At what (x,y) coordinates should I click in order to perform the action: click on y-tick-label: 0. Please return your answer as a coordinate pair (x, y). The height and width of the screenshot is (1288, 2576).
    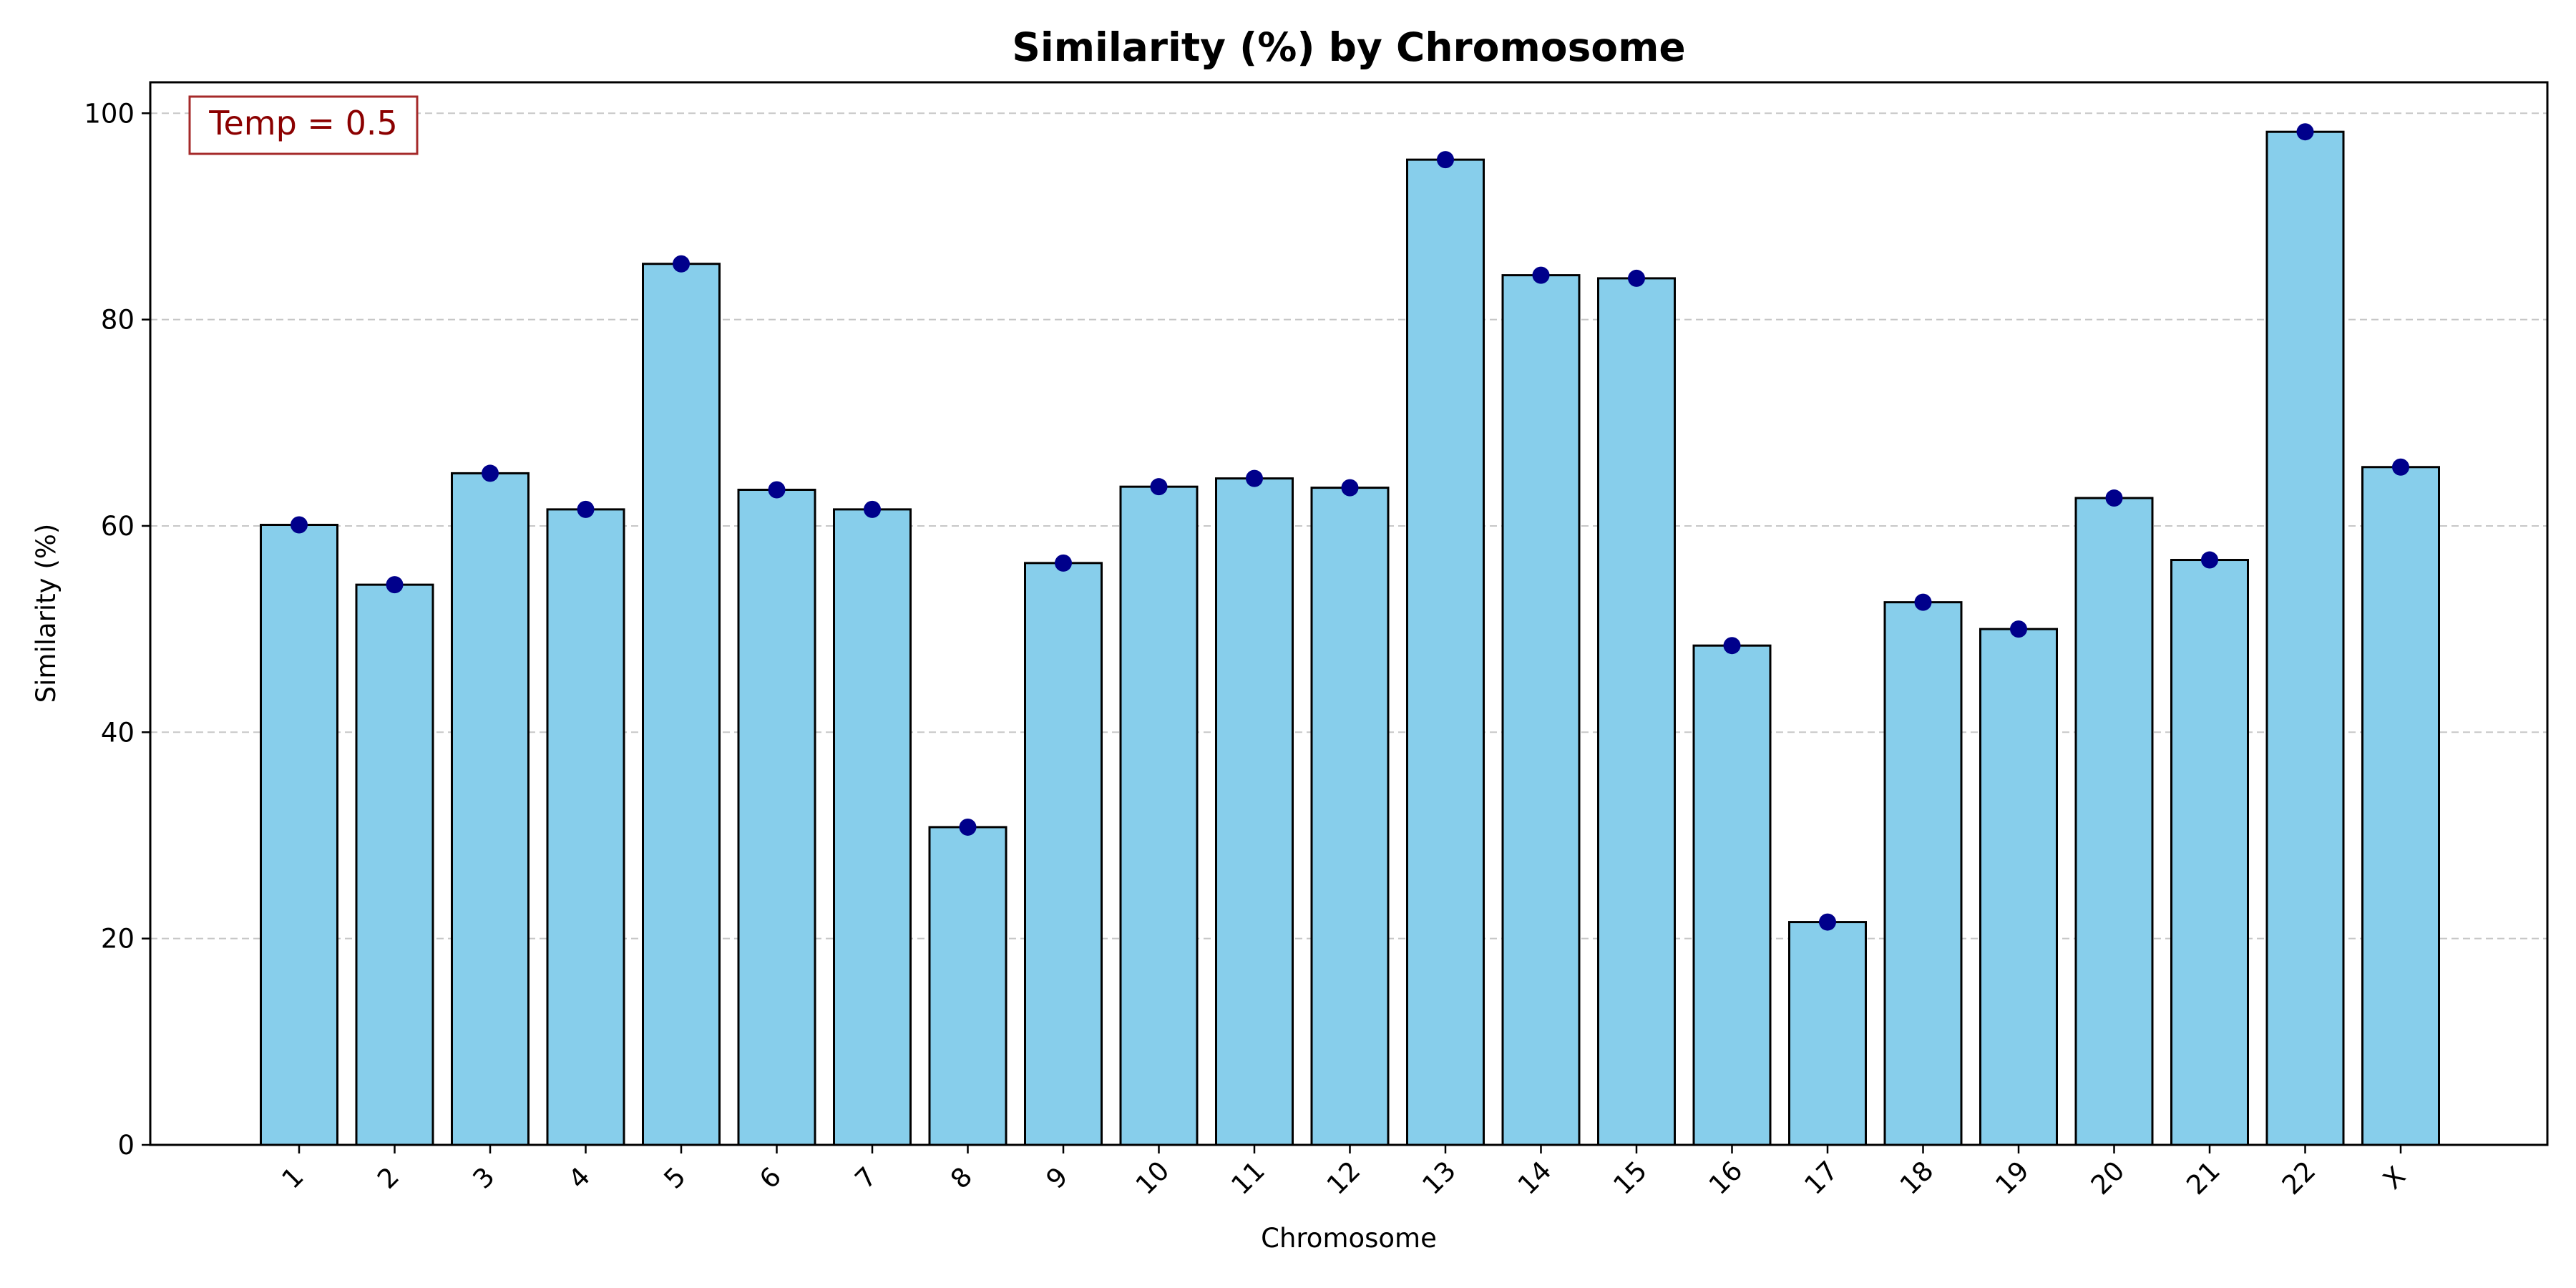
    Looking at the image, I should click on (126, 1145).